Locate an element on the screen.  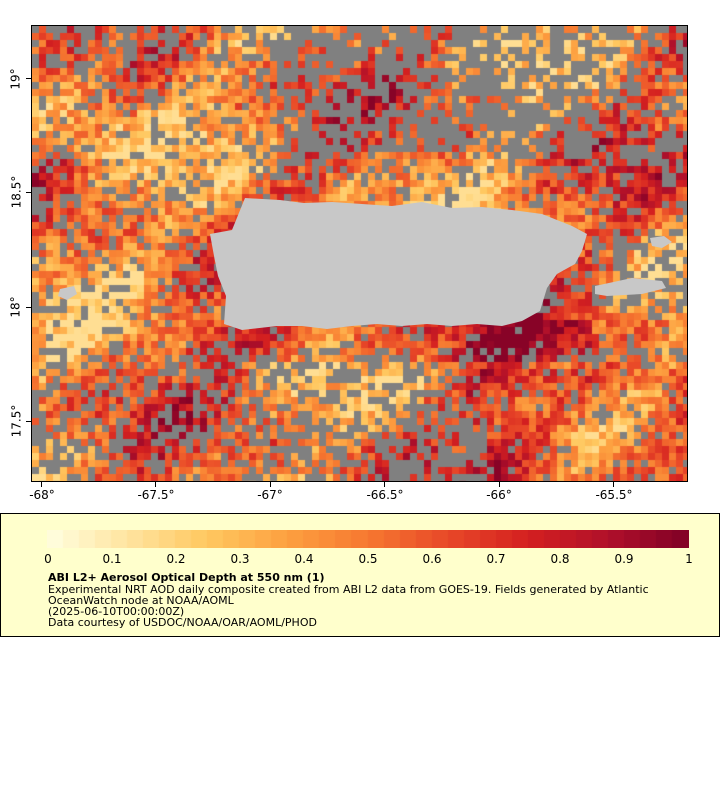
vieques-land is located at coordinates (630, 287).